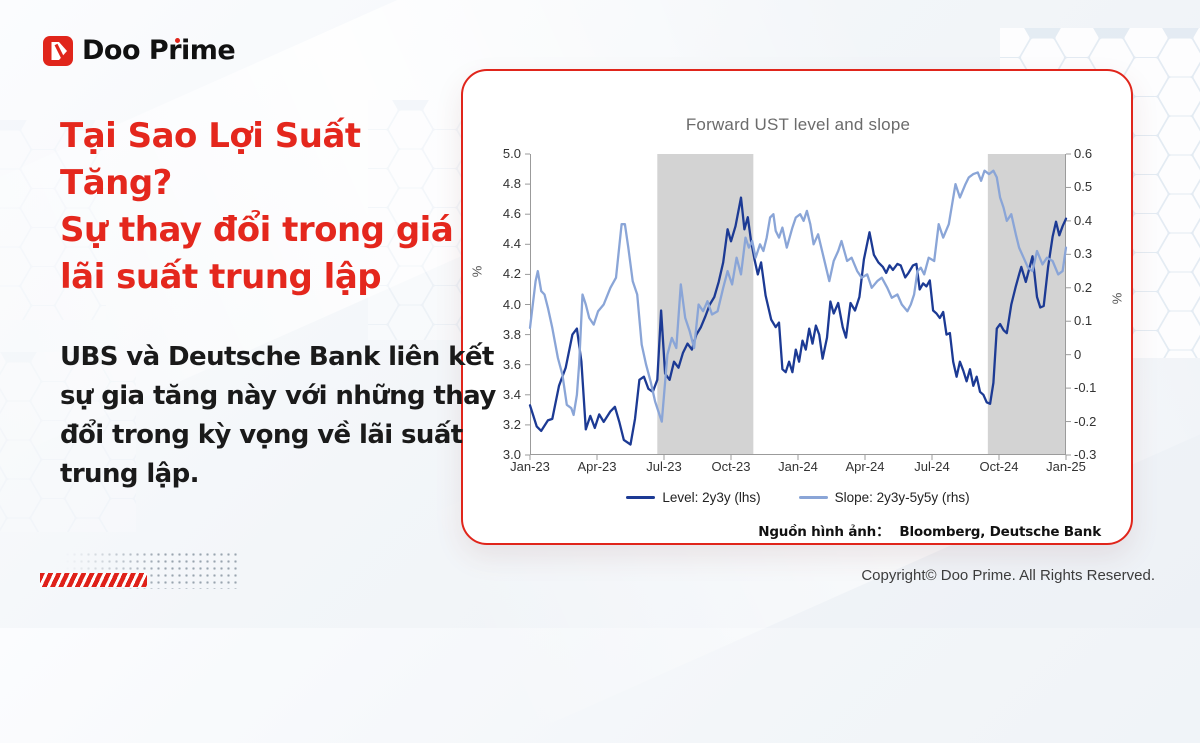 The image size is (1200, 743). I want to click on x-tick-label: Apr-24, so click(865, 466).